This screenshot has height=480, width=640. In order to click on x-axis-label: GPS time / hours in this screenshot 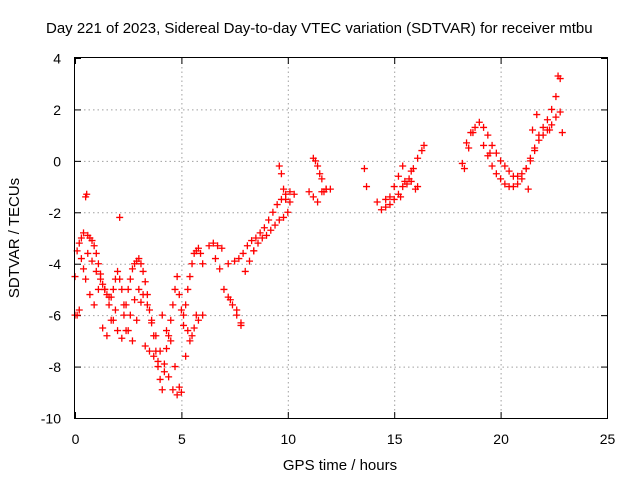, I will do `click(340, 465)`.